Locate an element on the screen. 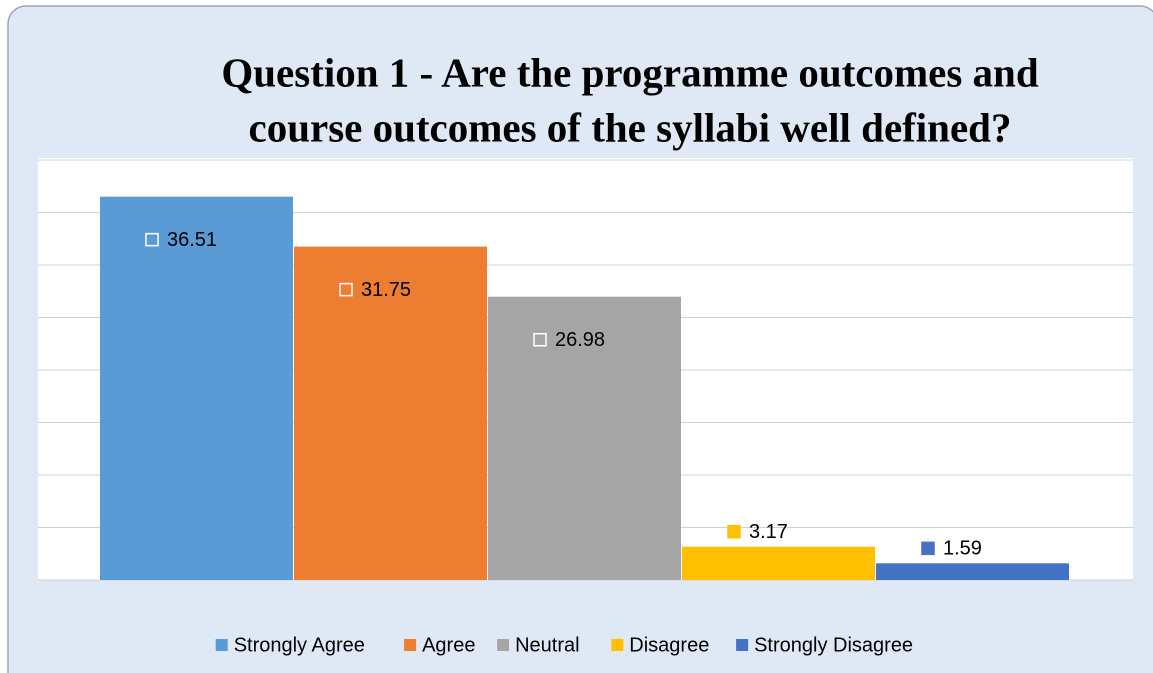 This screenshot has height=673, width=1153. legend-label: Strongly Agree is located at coordinates (299, 645).